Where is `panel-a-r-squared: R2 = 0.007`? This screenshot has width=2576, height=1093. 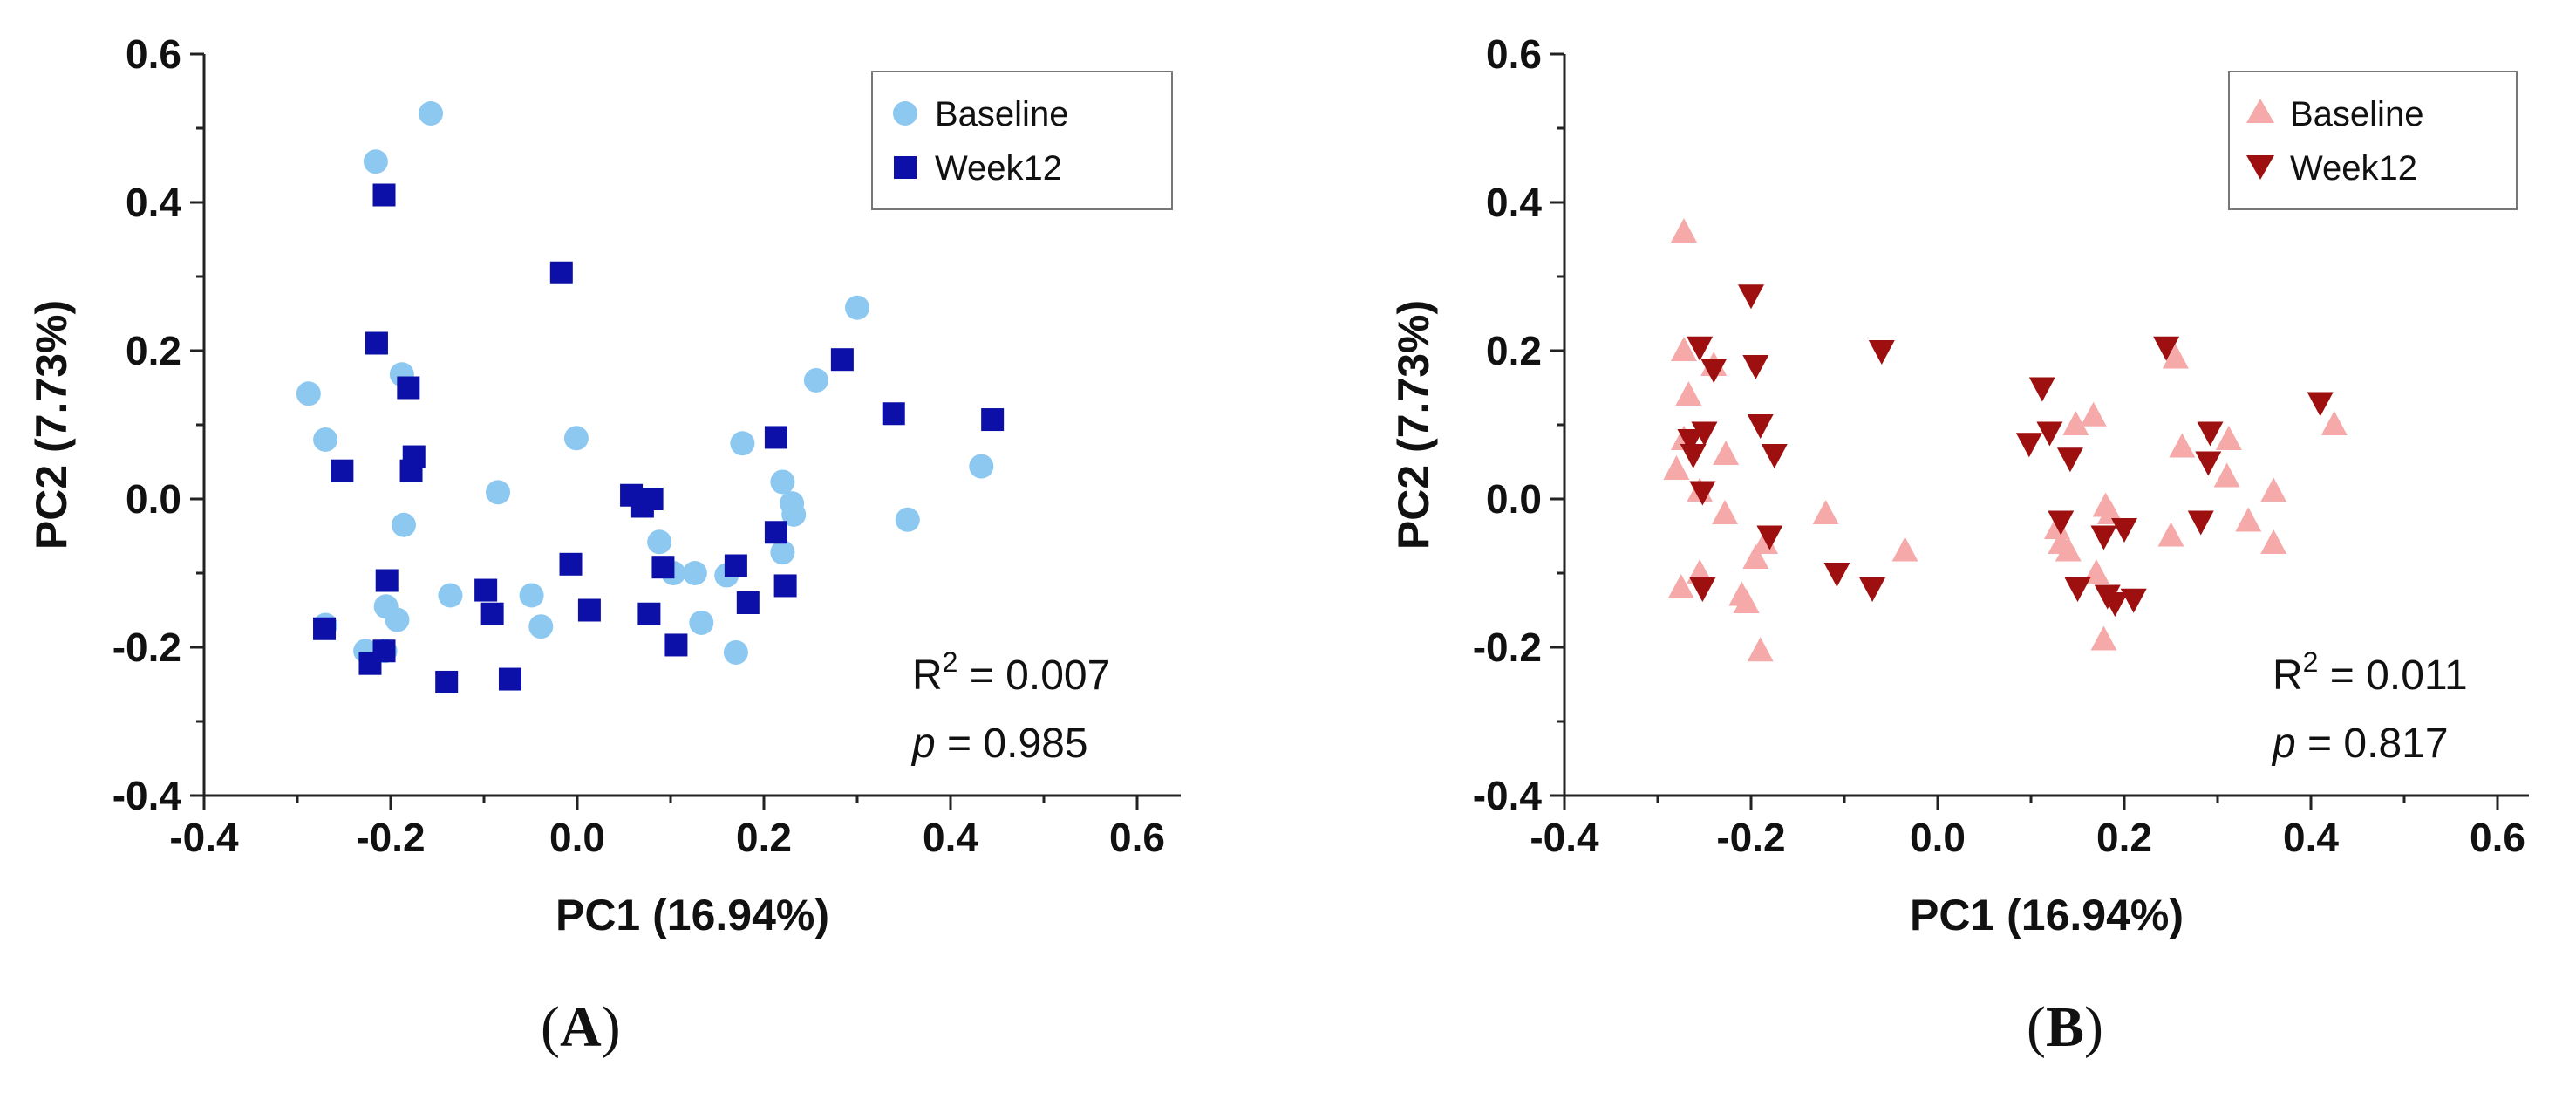
panel-a-r-squared: R2 = 0.007 is located at coordinates (1011, 672).